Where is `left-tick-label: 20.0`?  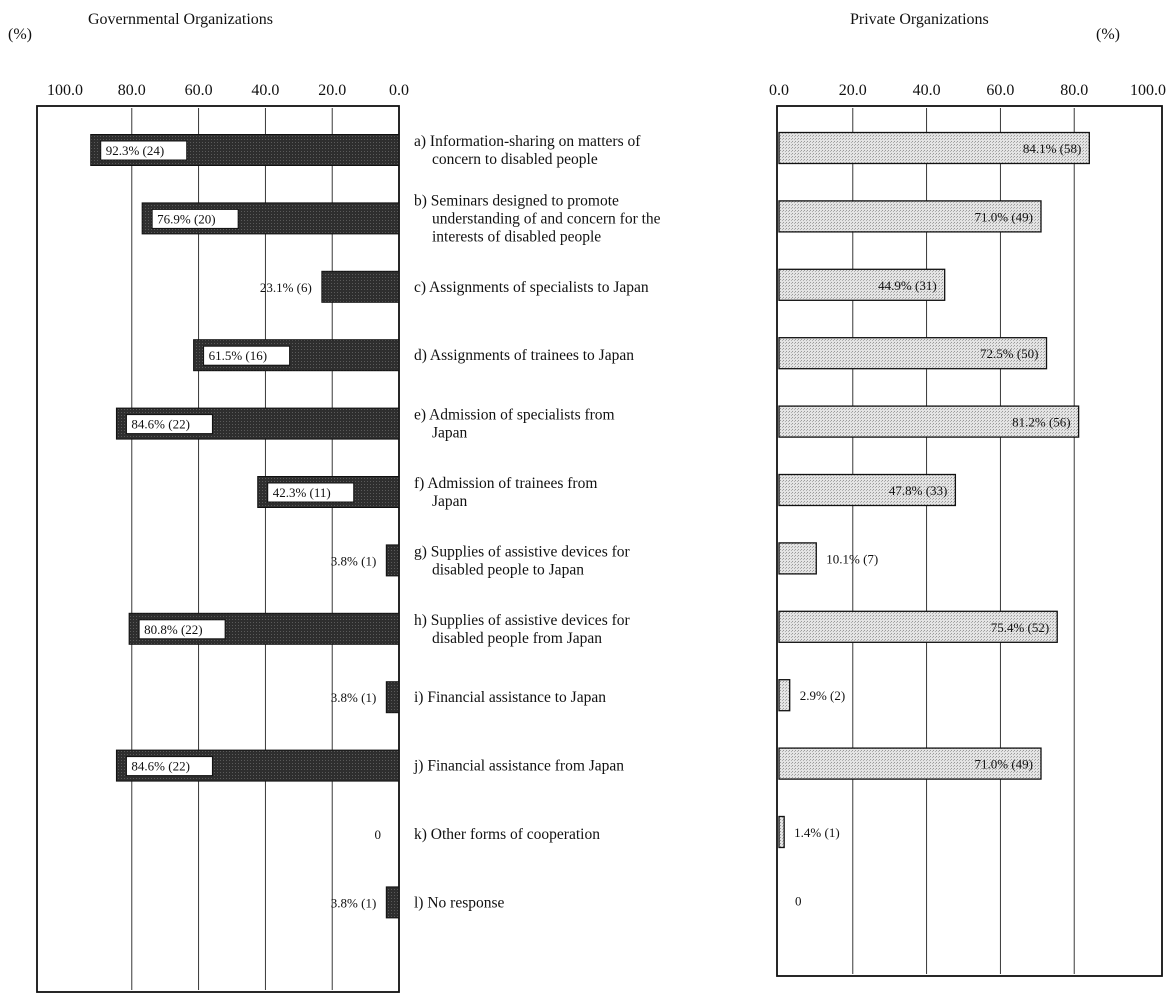 left-tick-label: 20.0 is located at coordinates (332, 90).